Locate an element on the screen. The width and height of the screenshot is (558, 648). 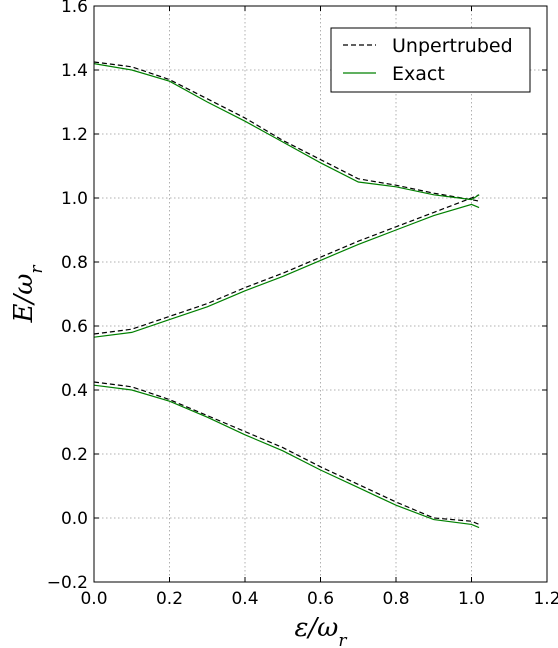
y-tick-label: 1.4 is located at coordinates (74, 71).